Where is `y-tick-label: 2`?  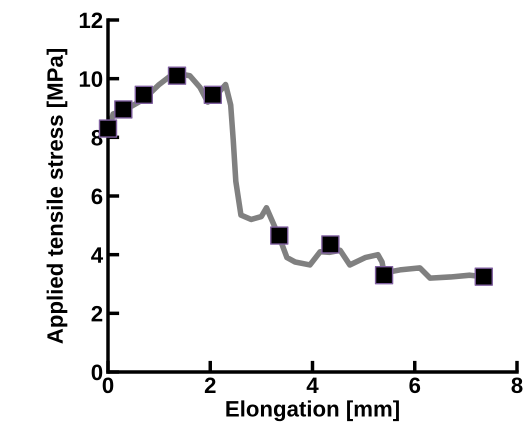 y-tick-label: 2 is located at coordinates (97, 314).